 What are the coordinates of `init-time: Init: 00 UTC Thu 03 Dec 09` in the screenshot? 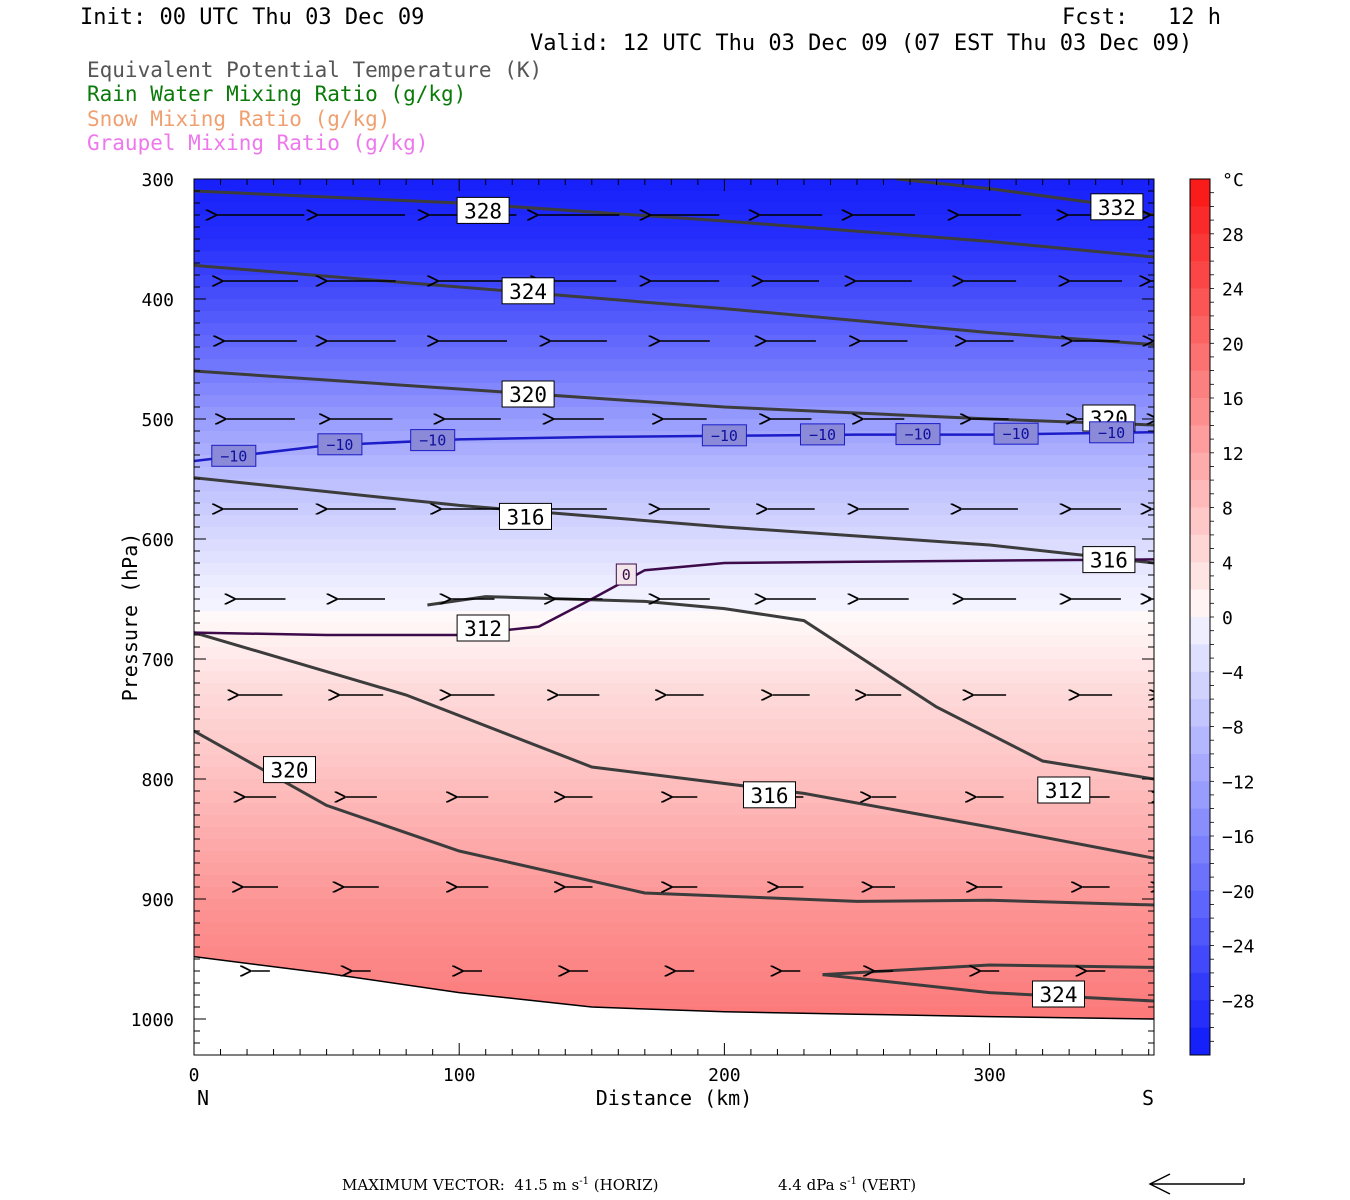 It's located at (252, 17).